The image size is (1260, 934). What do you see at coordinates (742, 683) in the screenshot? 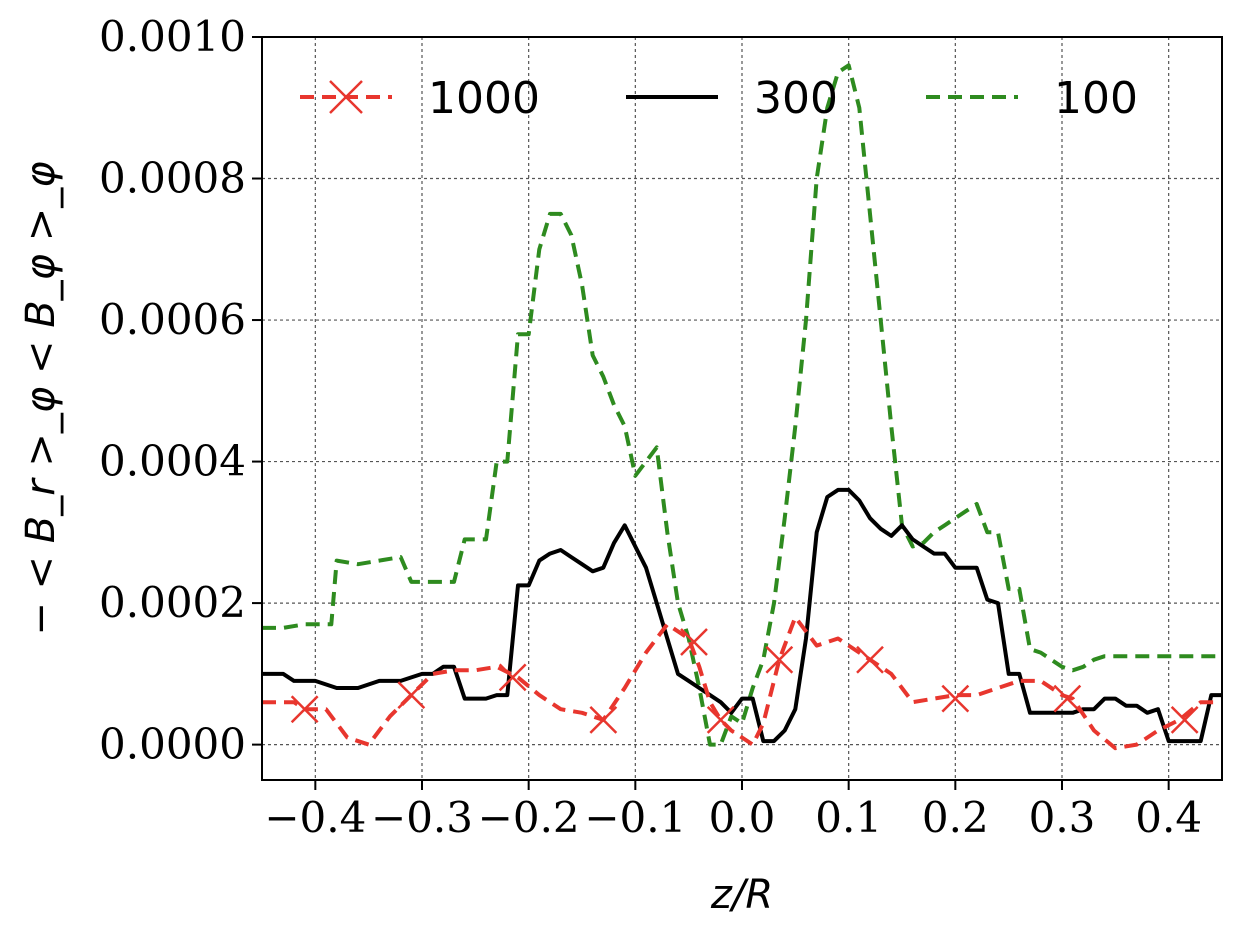
I see `series-1000-line` at bounding box center [742, 683].